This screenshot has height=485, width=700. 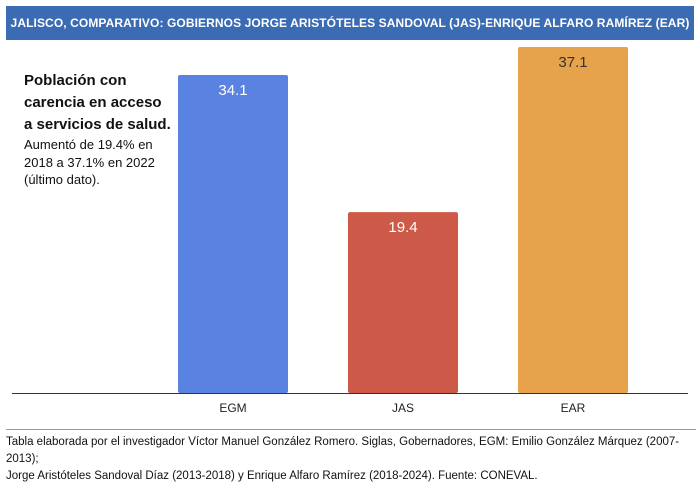 What do you see at coordinates (402, 227) in the screenshot?
I see `data-label-jas: 19.4` at bounding box center [402, 227].